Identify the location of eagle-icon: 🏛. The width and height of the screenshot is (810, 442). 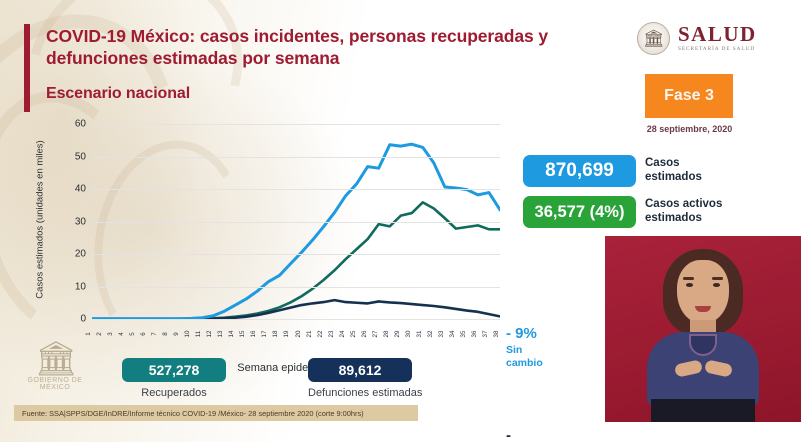
(55, 359).